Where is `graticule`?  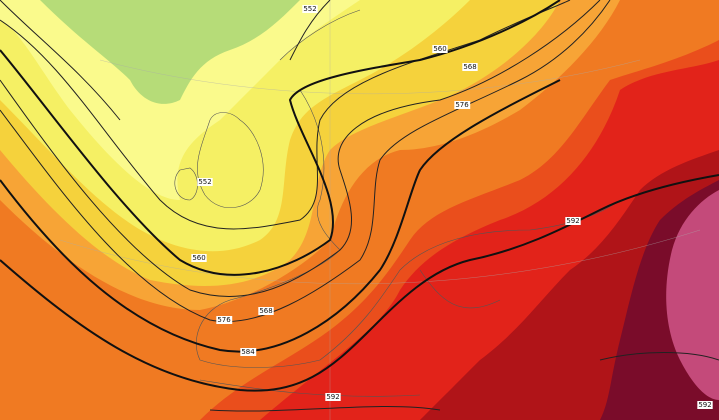
graticule is located at coordinates (370, 77).